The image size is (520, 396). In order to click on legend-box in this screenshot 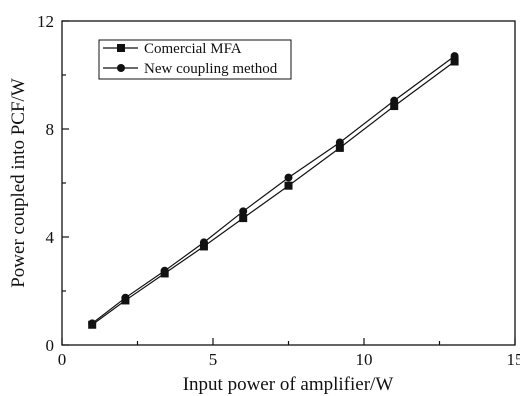, I will do `click(195, 59)`.